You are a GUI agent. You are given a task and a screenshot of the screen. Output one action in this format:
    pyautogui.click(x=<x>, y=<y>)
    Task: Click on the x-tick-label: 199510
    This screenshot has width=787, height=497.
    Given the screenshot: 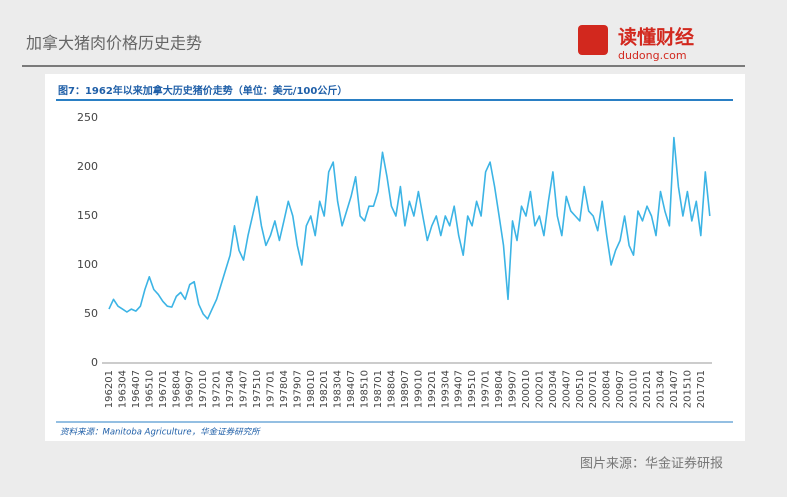 What is the action you would take?
    pyautogui.click(x=472, y=389)
    